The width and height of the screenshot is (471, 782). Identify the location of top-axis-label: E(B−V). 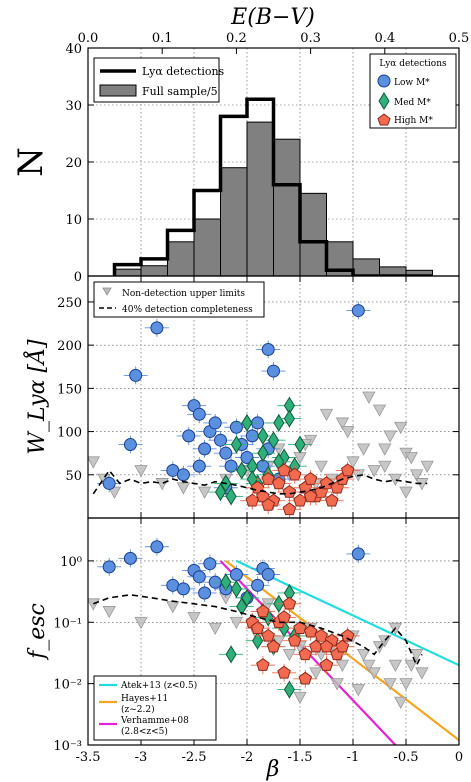
(272, 17).